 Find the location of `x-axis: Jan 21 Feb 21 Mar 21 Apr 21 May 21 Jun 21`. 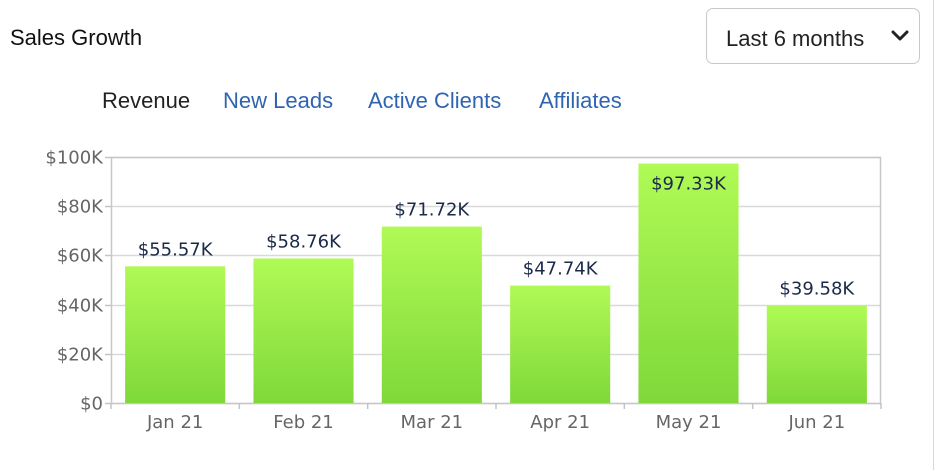

x-axis: Jan 21 Feb 21 Mar 21 Apr 21 May 21 Jun 21 is located at coordinates (496, 418).